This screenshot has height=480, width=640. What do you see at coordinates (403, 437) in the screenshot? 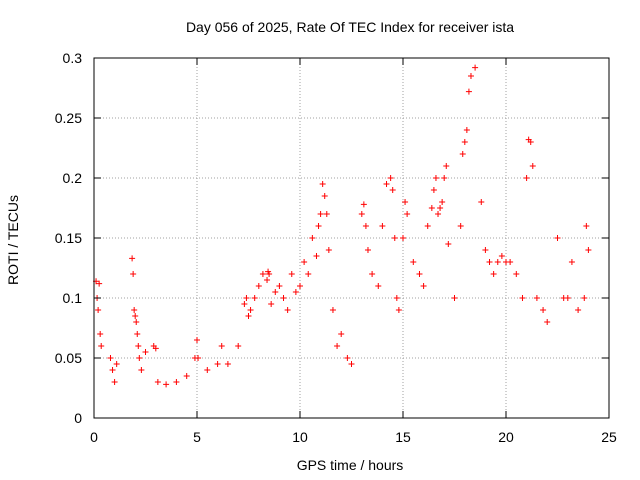
I see `x-tick-label: 15` at bounding box center [403, 437].